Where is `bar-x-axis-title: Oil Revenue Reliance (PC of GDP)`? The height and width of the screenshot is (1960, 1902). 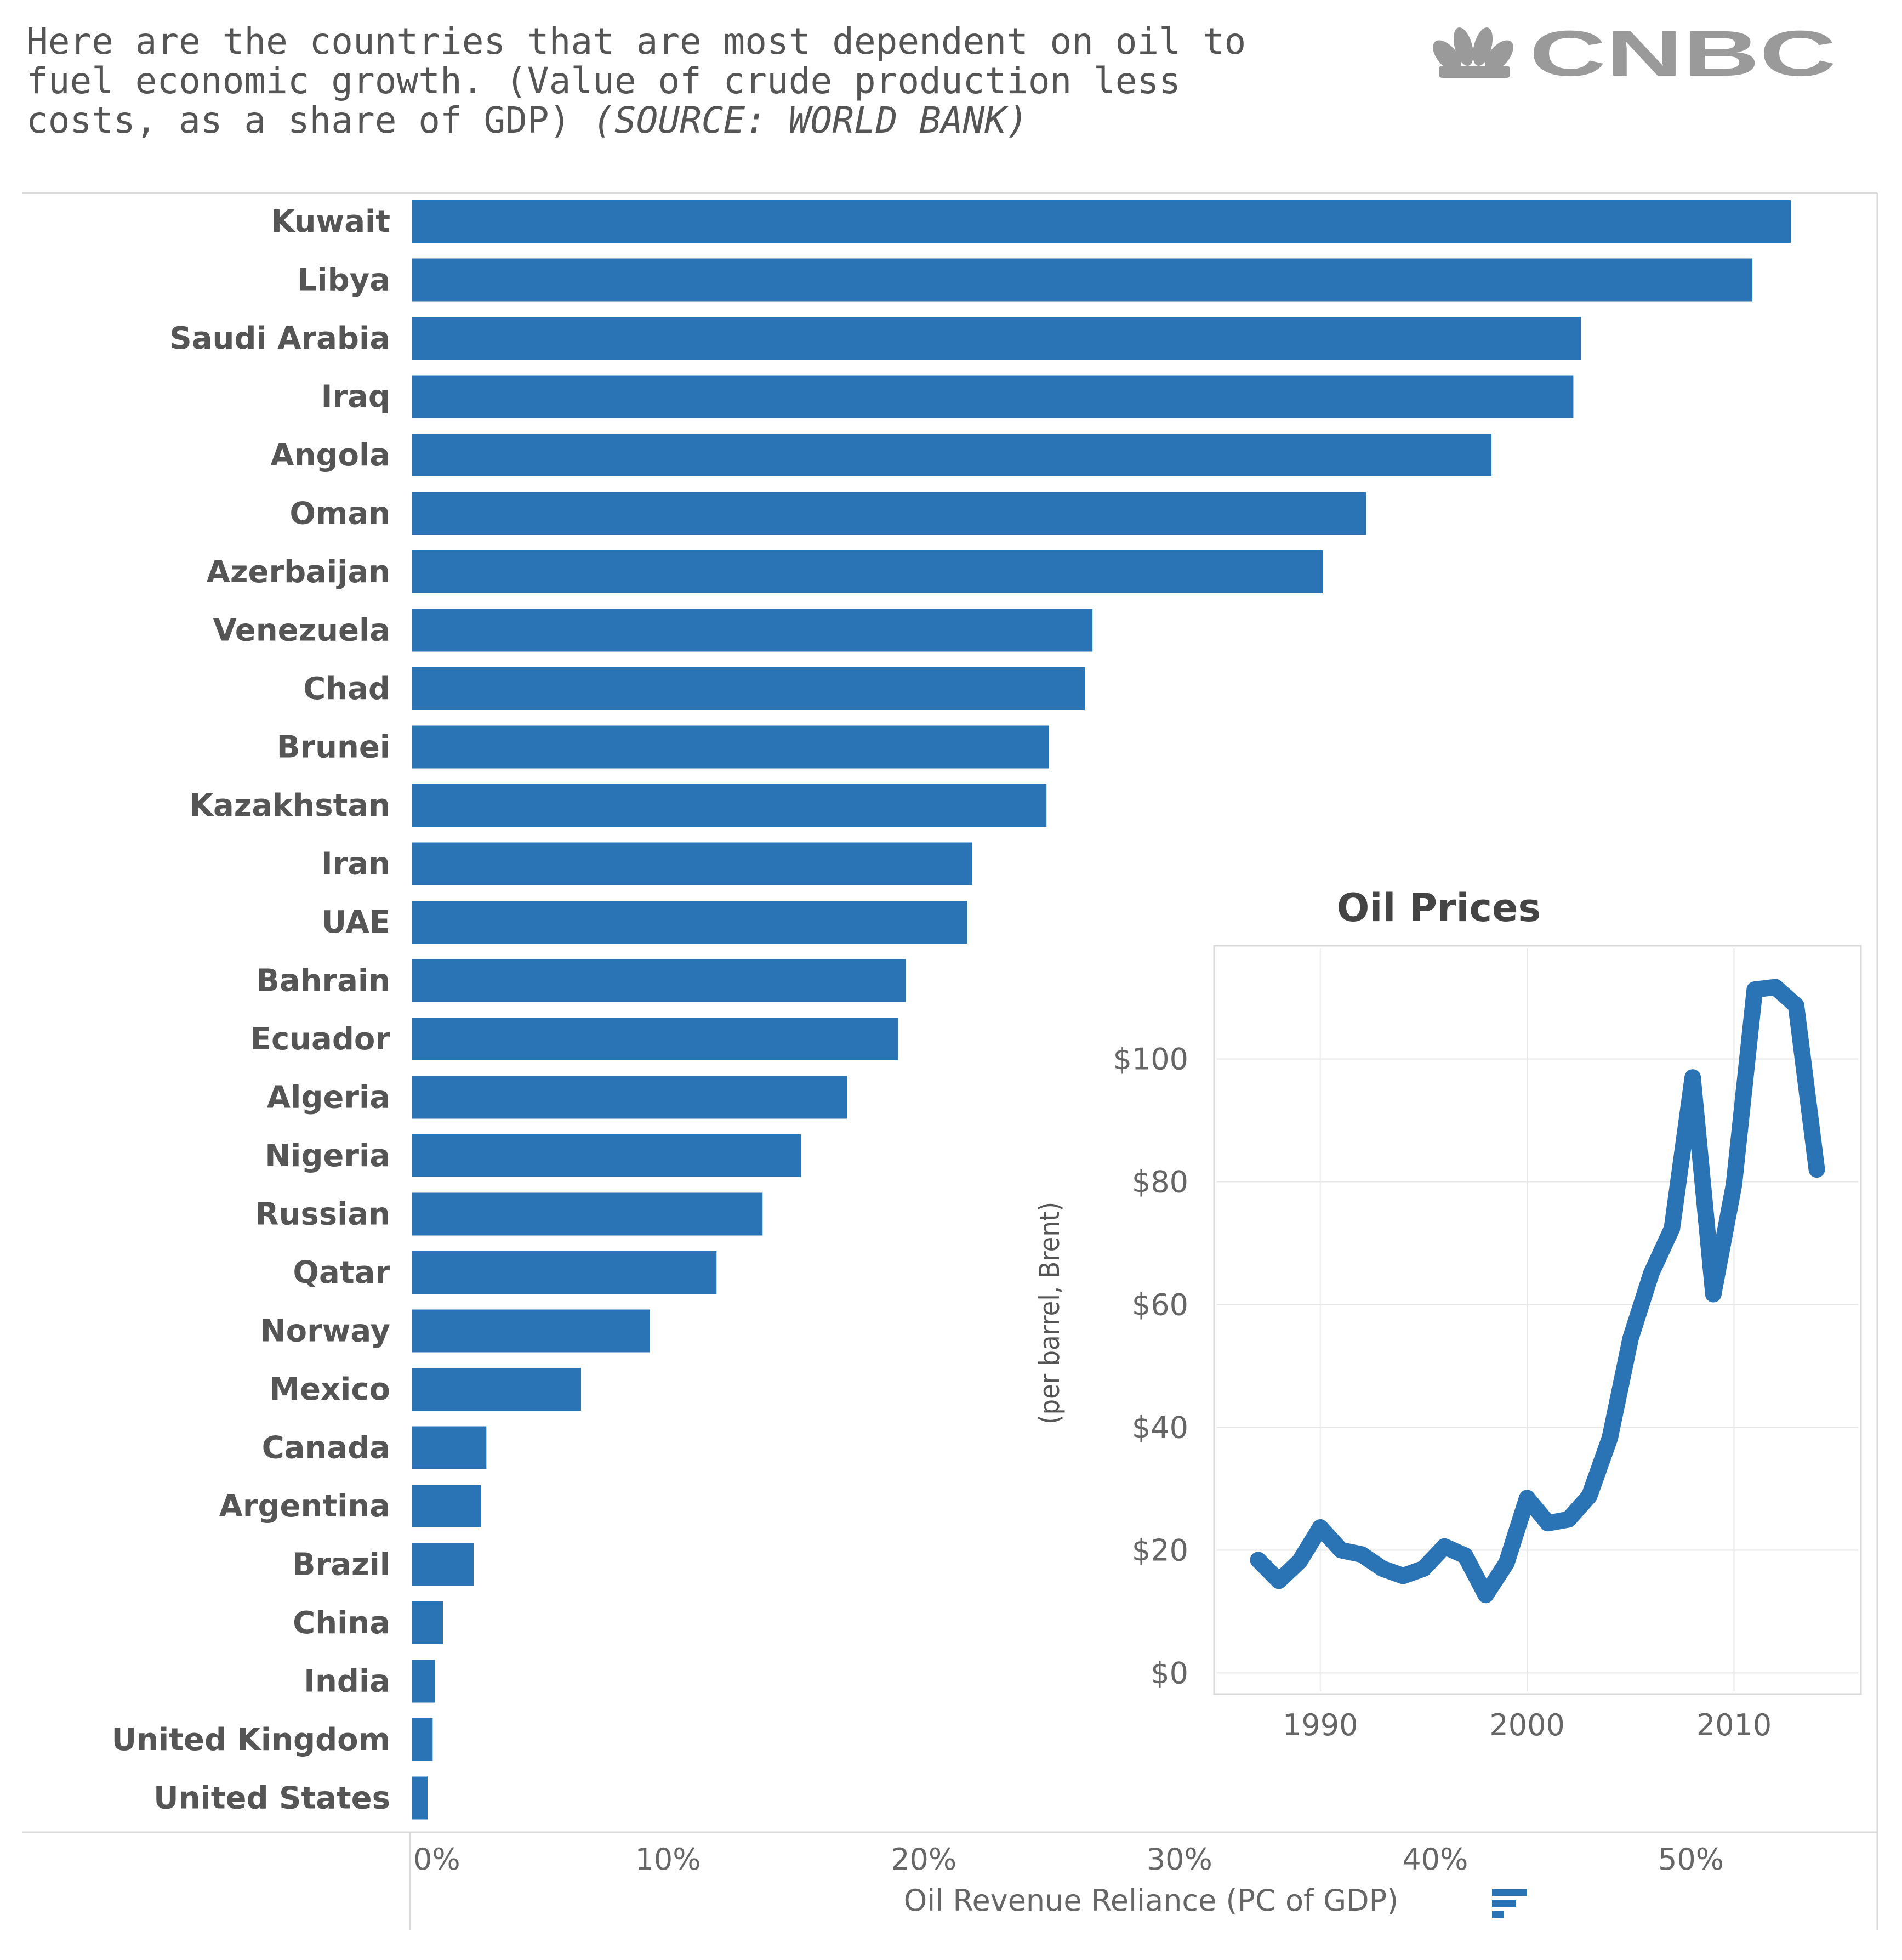 bar-x-axis-title: Oil Revenue Reliance (PC of GDP) is located at coordinates (1151, 1900).